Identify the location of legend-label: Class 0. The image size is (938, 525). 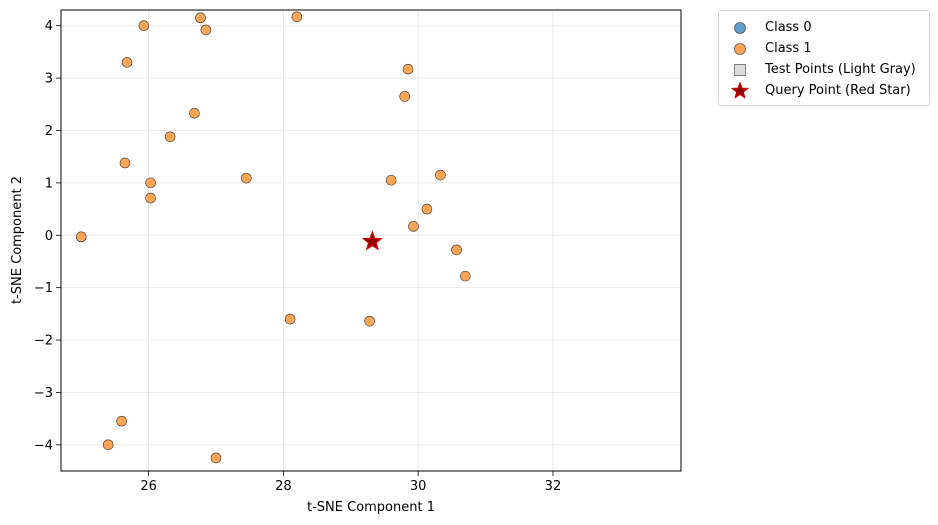
(788, 27).